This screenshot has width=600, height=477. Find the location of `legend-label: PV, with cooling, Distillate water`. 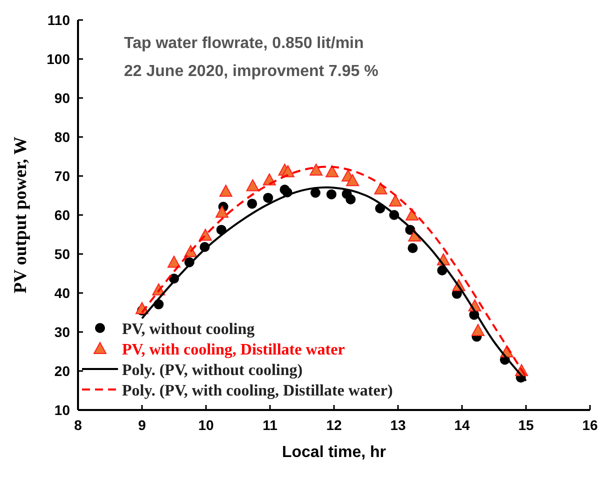

legend-label: PV, with cooling, Distillate water is located at coordinates (233, 350).